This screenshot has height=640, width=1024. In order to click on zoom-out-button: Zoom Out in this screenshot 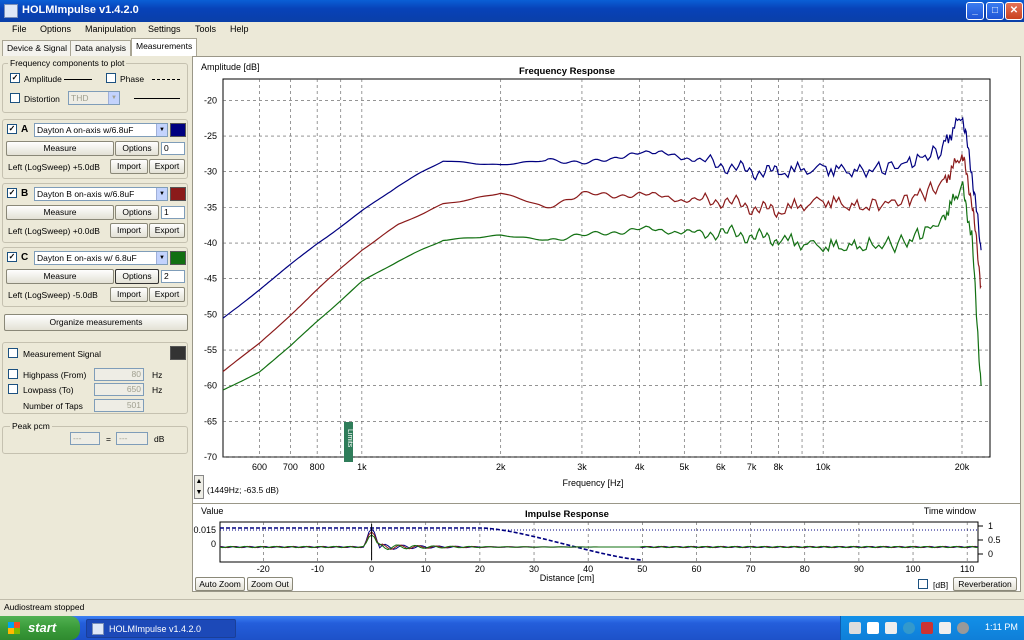, I will do `click(270, 584)`.